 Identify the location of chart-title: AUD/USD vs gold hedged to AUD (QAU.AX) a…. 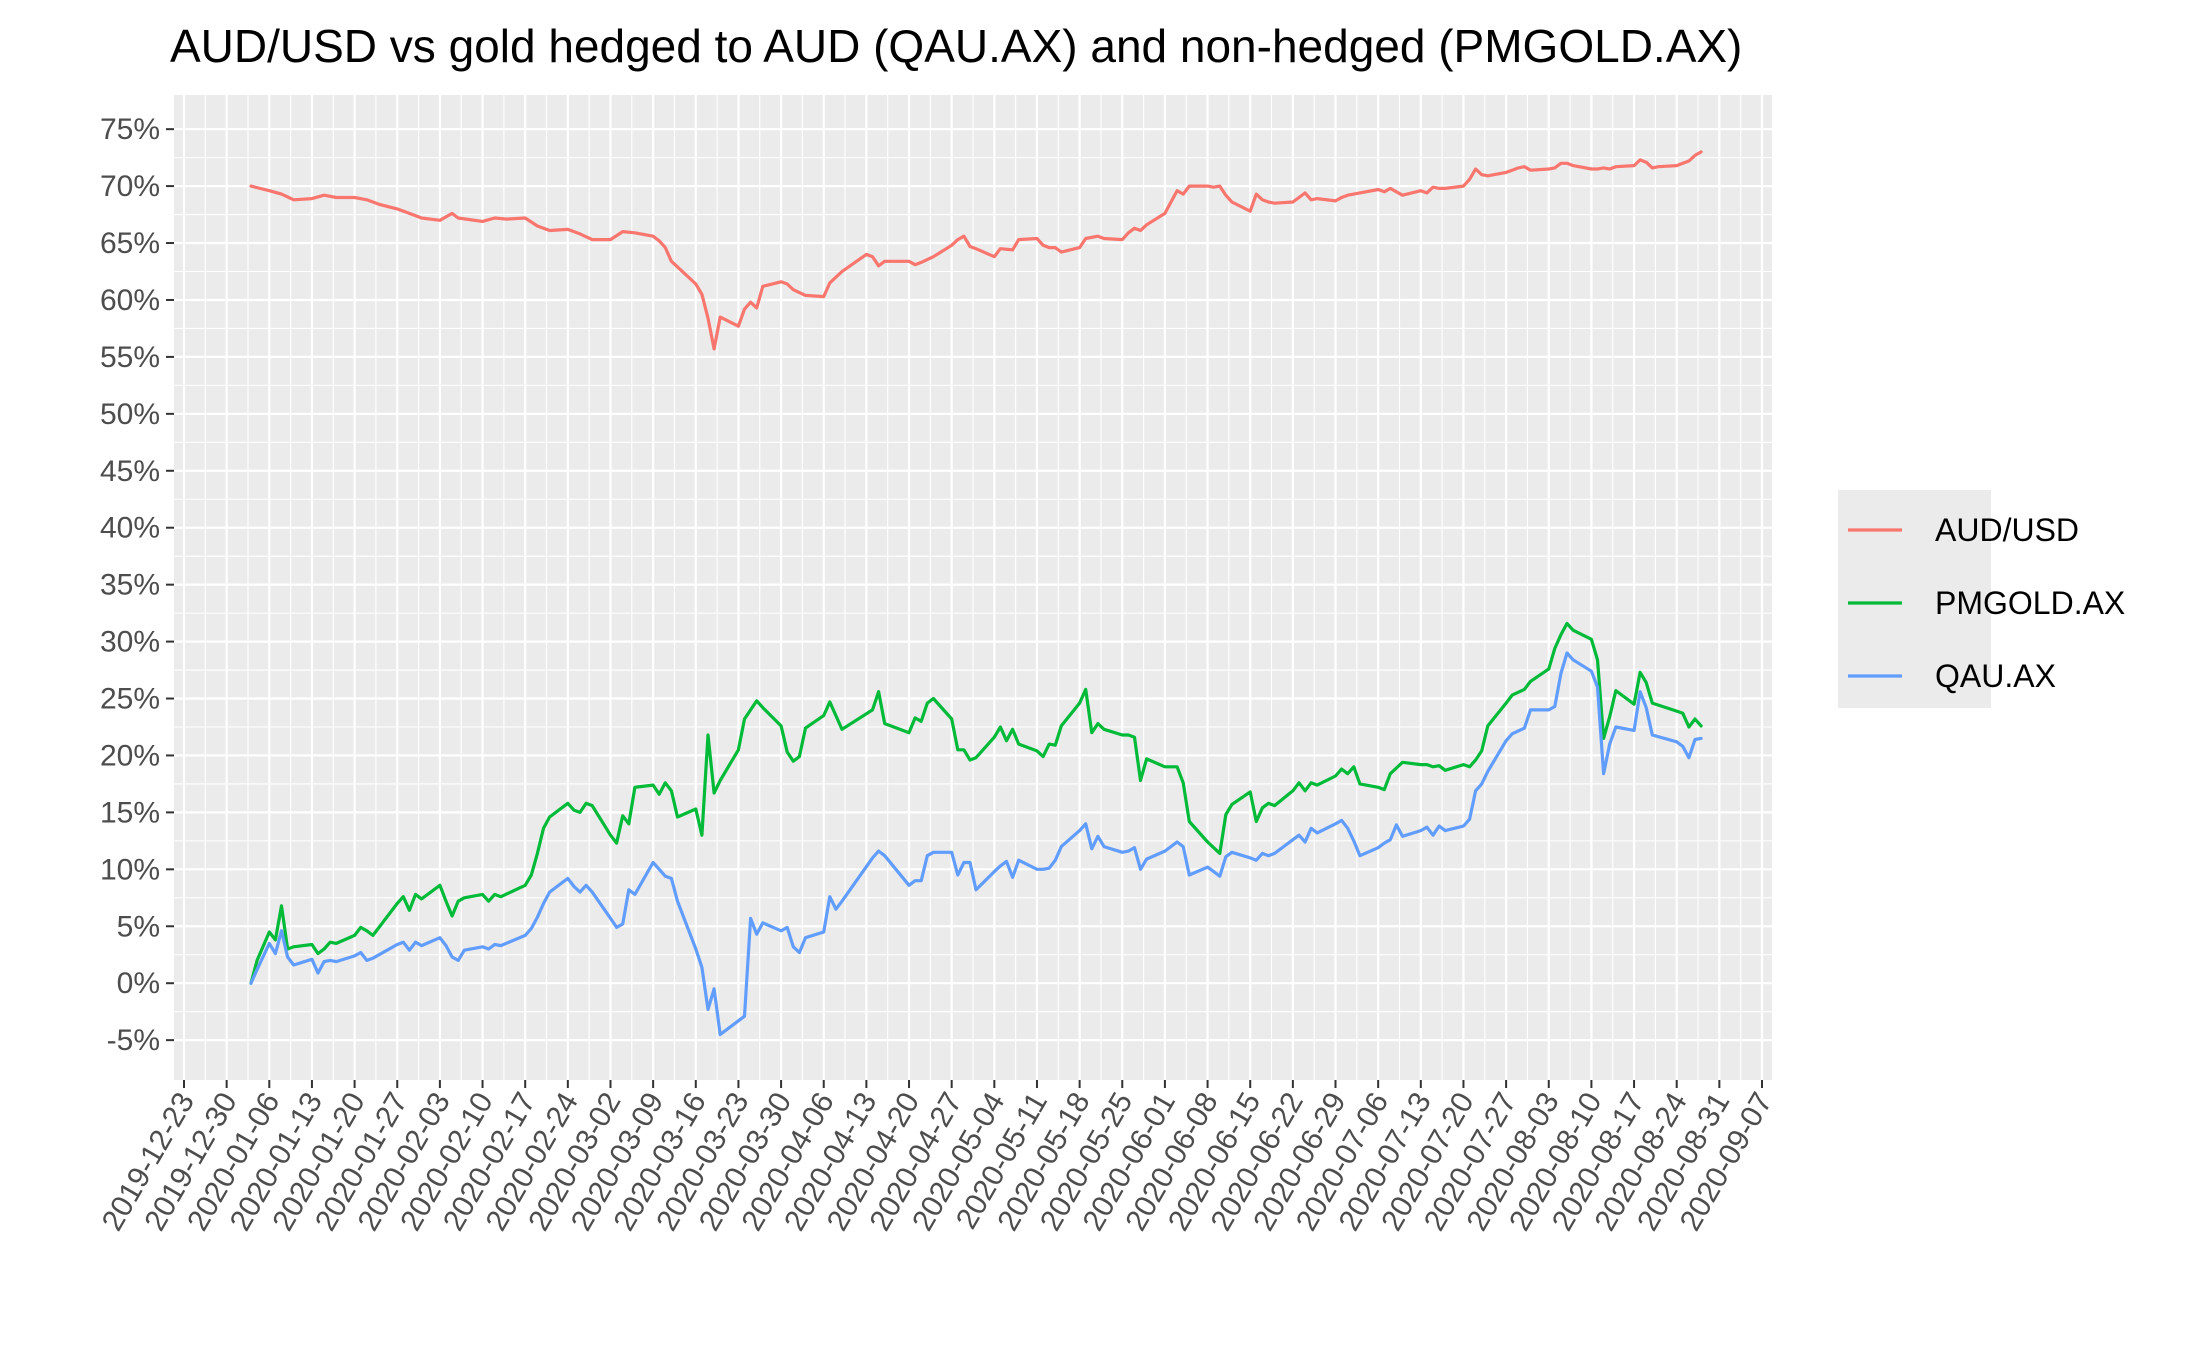
(956, 46).